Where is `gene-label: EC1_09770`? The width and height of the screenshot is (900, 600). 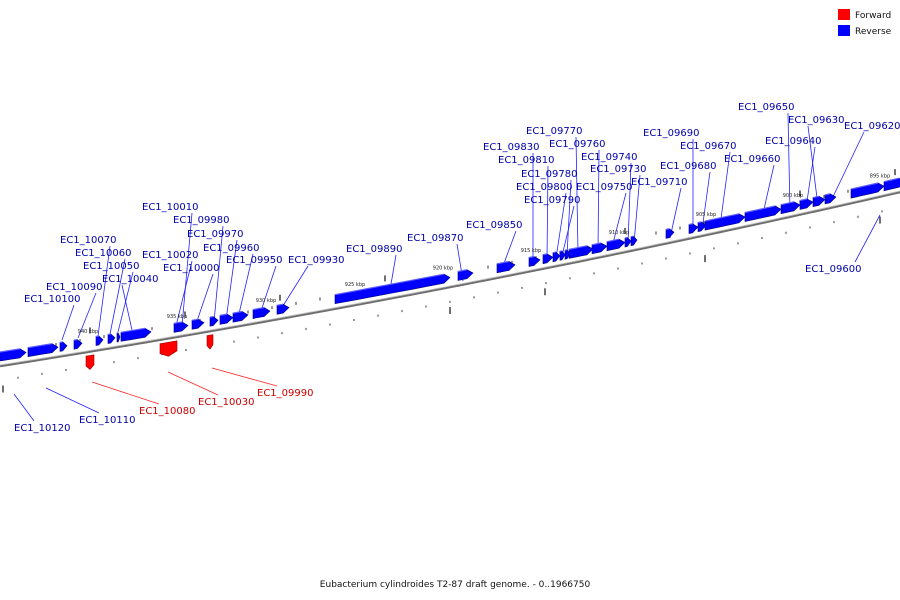 gene-label: EC1_09770 is located at coordinates (554, 131).